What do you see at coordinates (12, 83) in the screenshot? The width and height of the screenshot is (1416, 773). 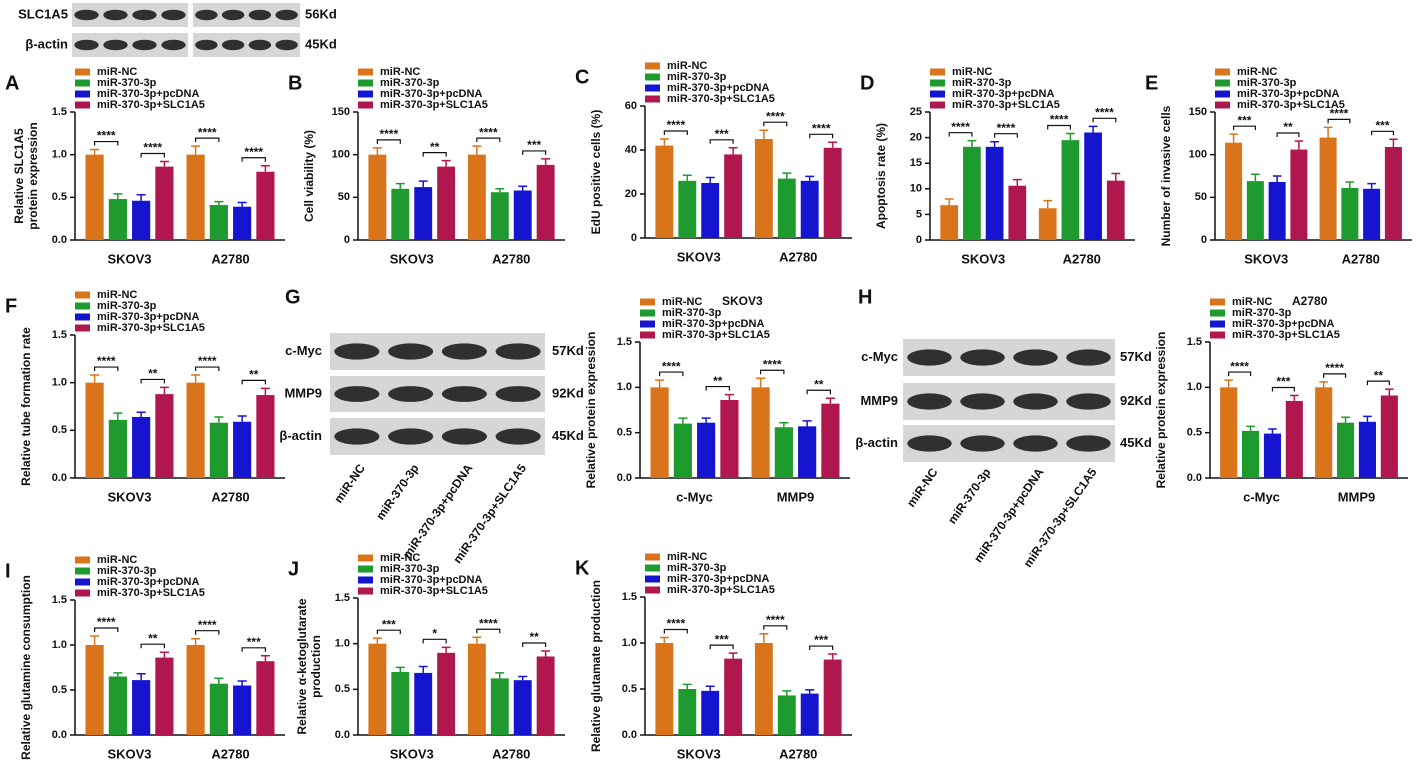 I see `panel-letter: A` at bounding box center [12, 83].